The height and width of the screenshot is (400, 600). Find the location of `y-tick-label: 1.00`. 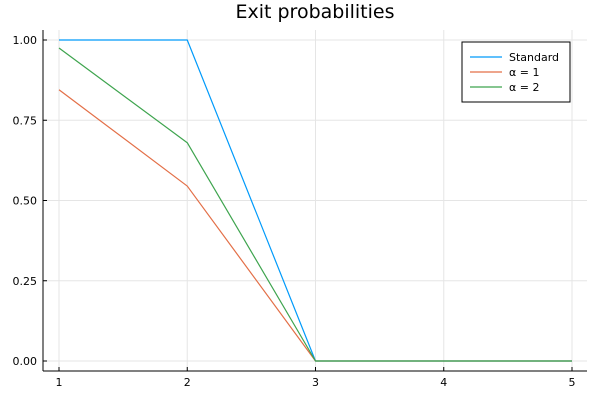

y-tick-label: 1.00 is located at coordinates (25, 40).